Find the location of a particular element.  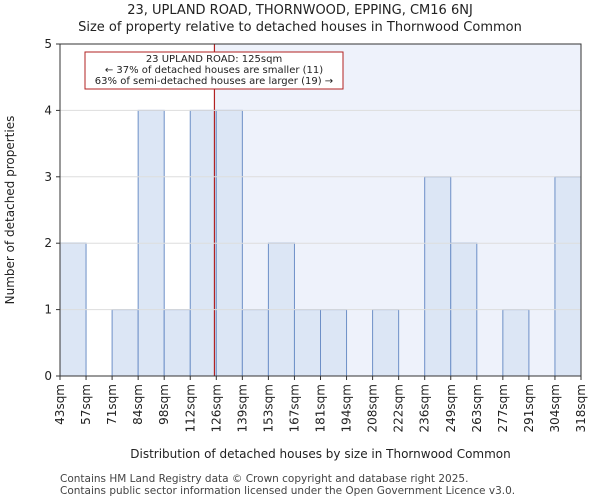

x-tick-167sqm: 167sqm is located at coordinates (294, 408).